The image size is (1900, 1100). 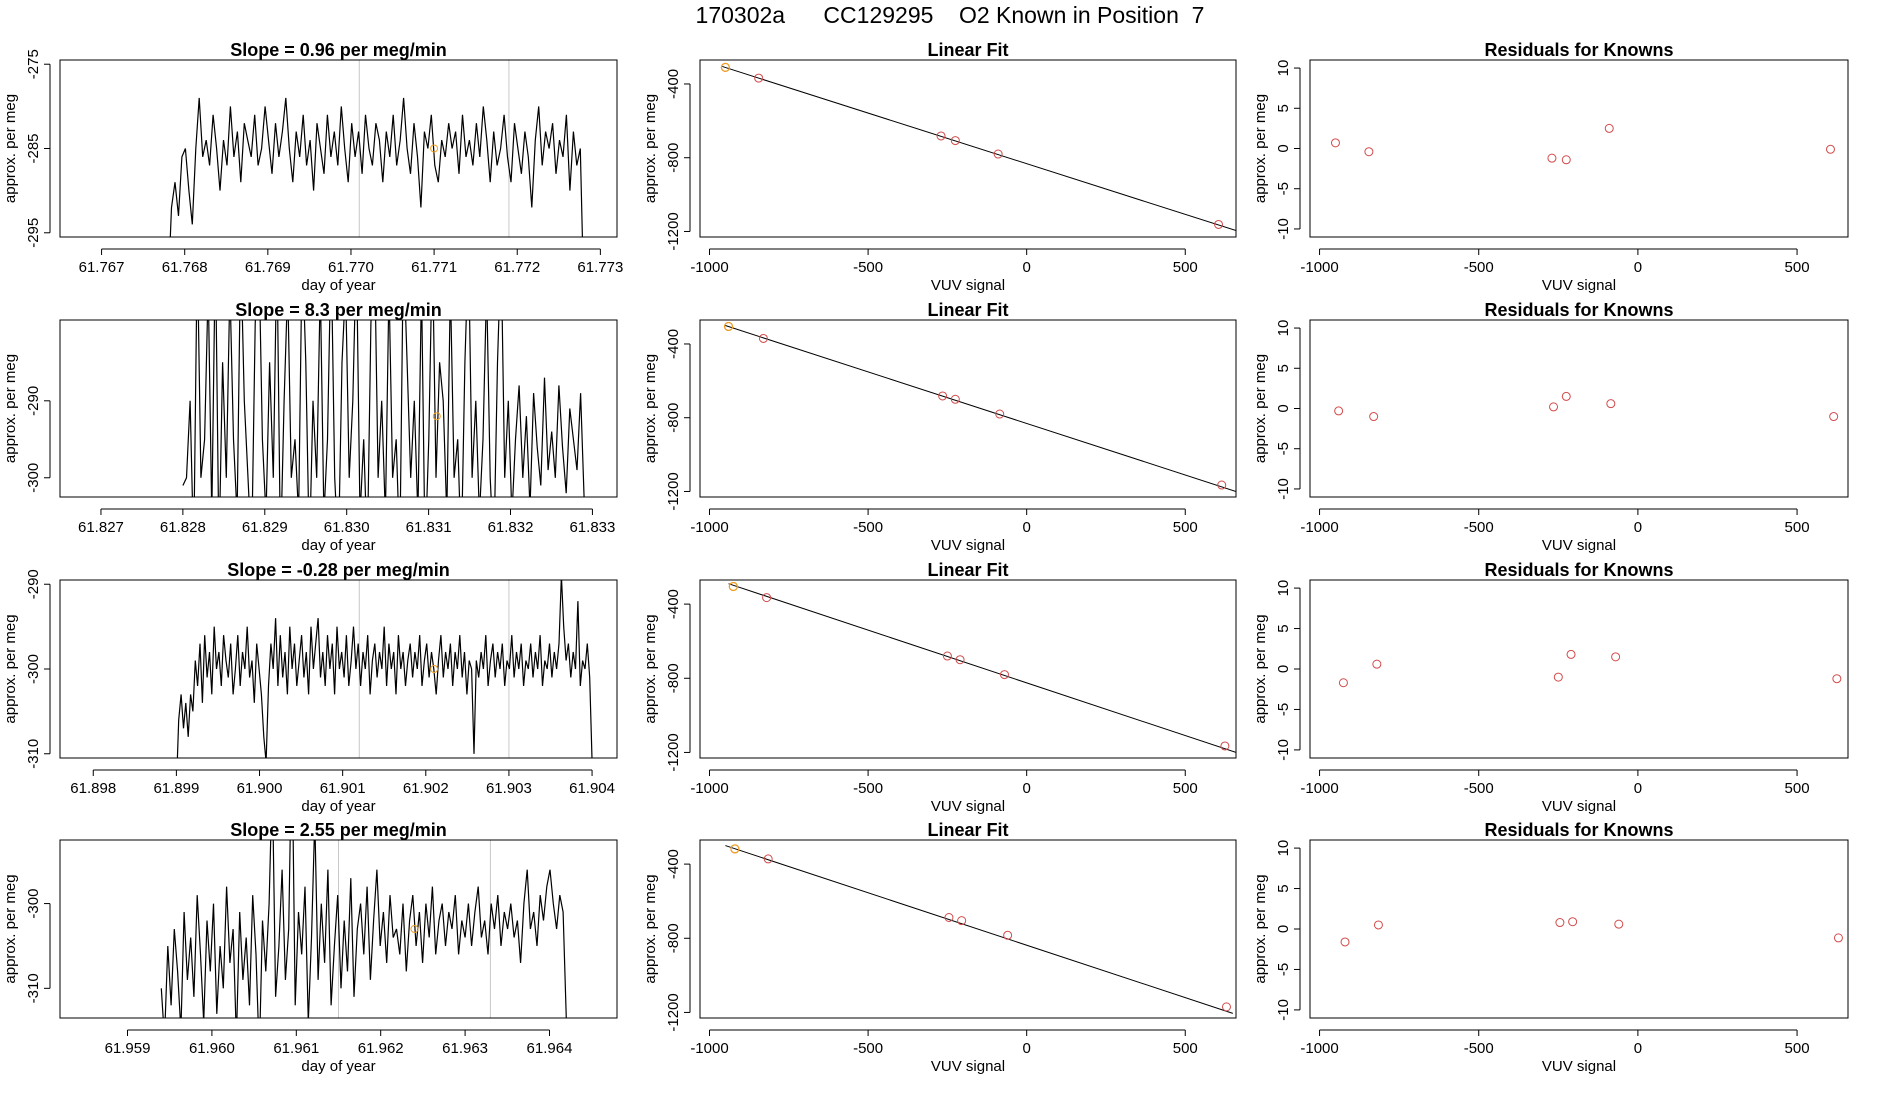 I want to click on x-tick-label: 61.772, so click(x=517, y=267).